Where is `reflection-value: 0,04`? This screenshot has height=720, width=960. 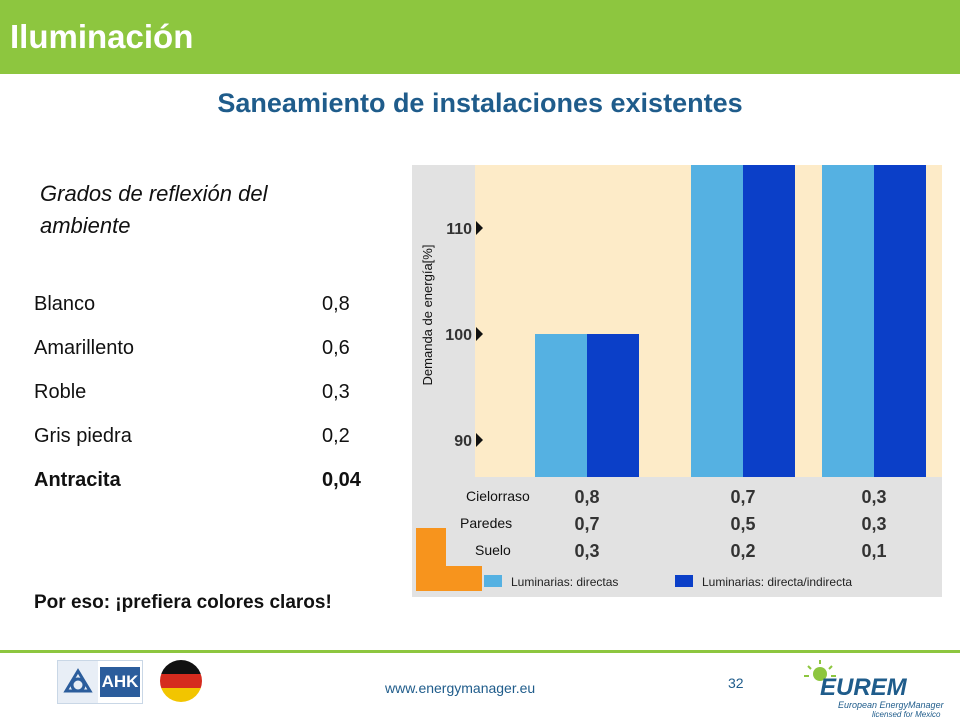
reflection-value: 0,04 is located at coordinates (341, 480).